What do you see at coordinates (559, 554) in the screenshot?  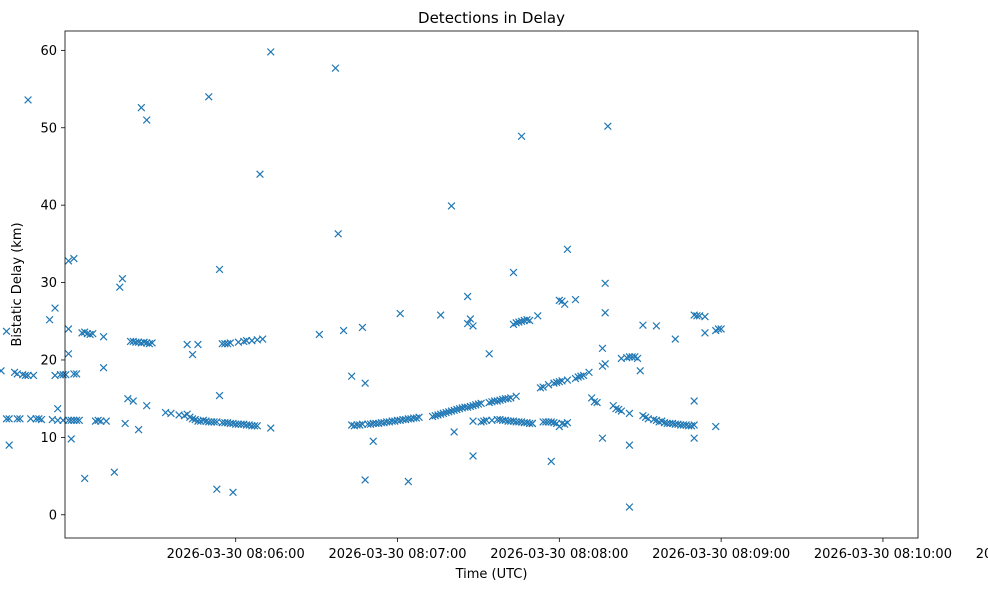 I see `x-tick-label: 2026-03-30 08:08:00` at bounding box center [559, 554].